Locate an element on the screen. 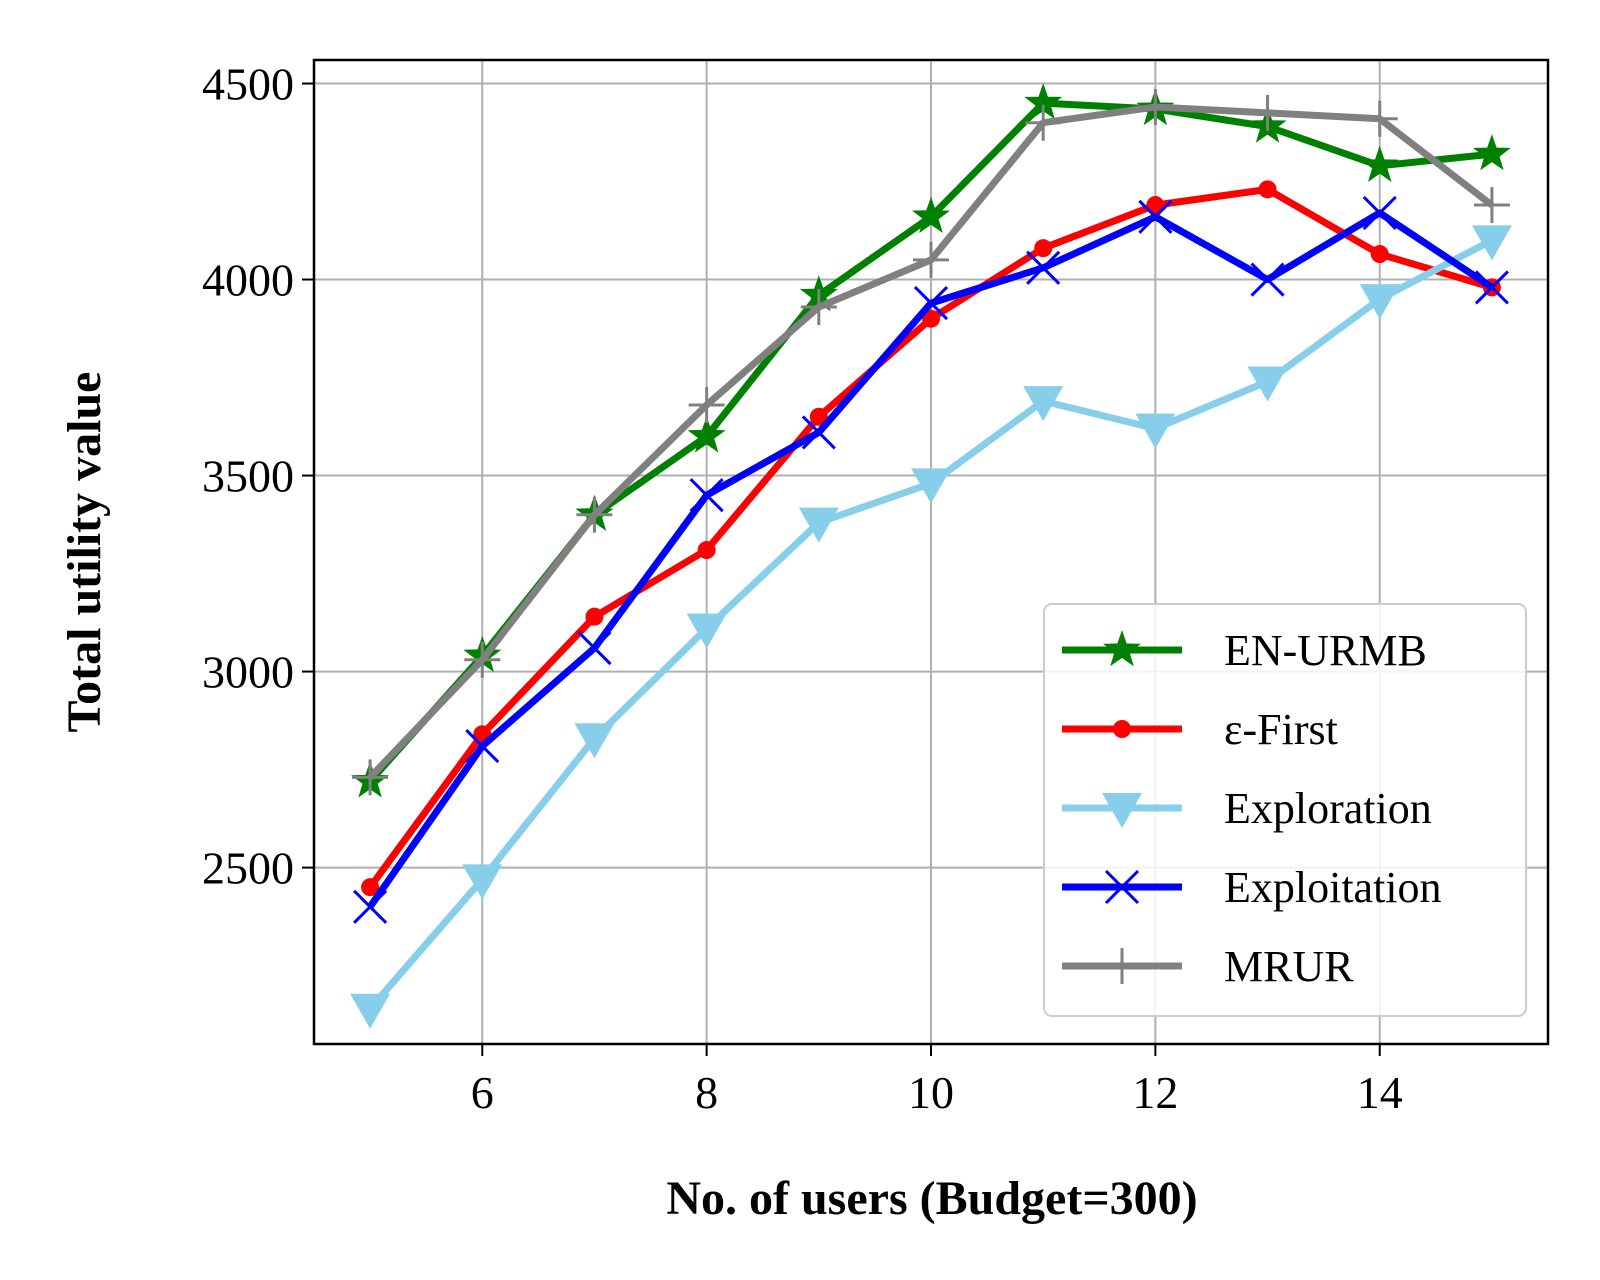 The height and width of the screenshot is (1280, 1600). x-tick-label: 14 is located at coordinates (1380, 1092).